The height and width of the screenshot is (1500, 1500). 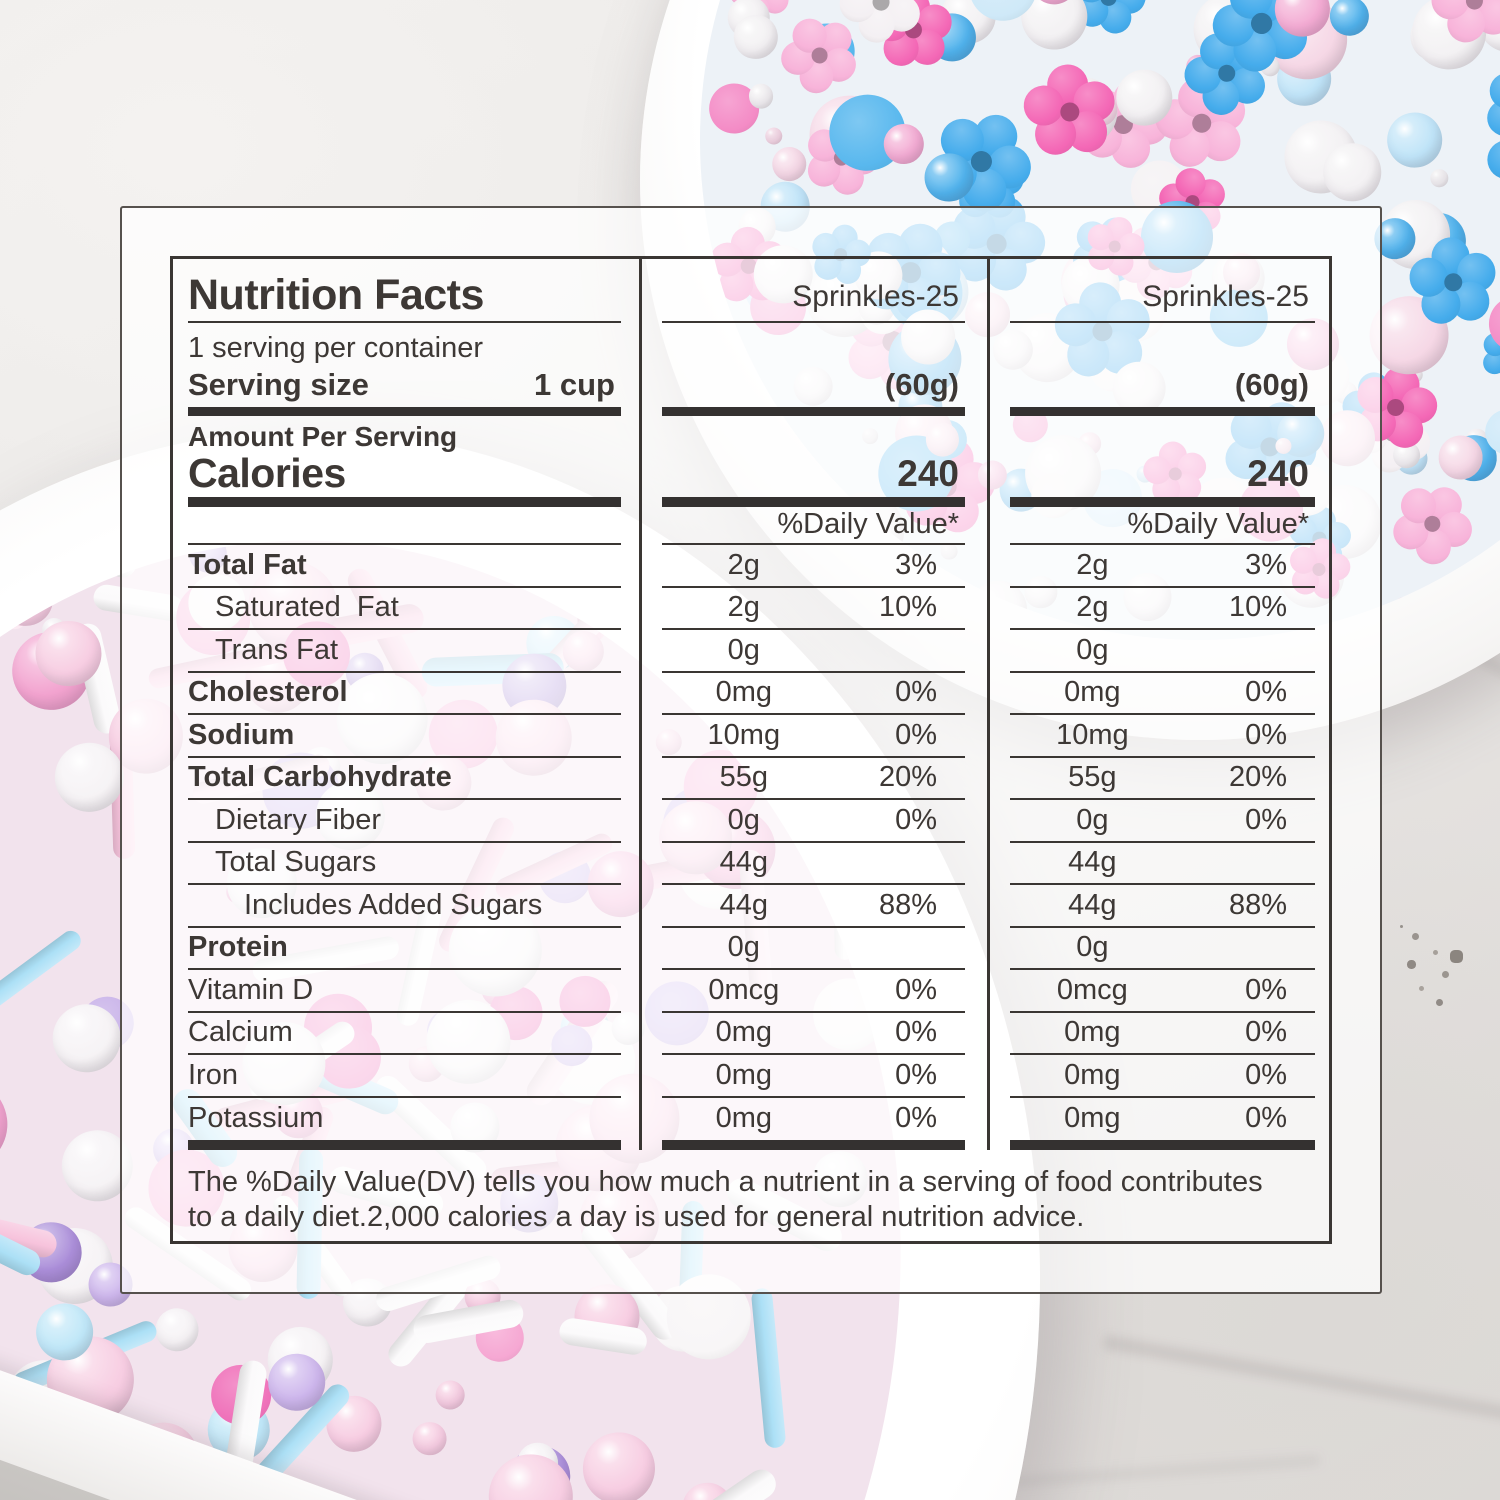 I want to click on nutrient-values-row: 10mg 0%, so click(x=1162, y=736).